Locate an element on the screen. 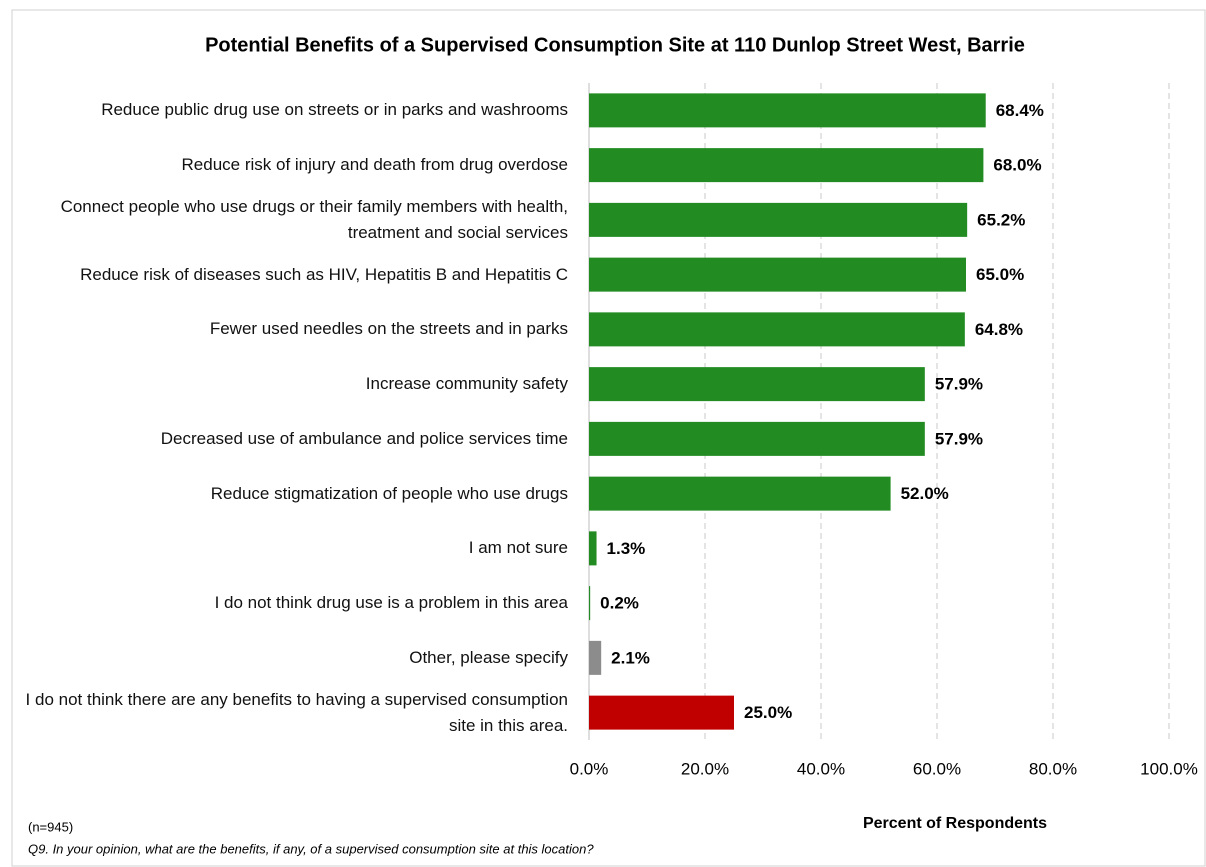 This screenshot has height=867, width=1206. data-label: 25.0% is located at coordinates (768, 712).